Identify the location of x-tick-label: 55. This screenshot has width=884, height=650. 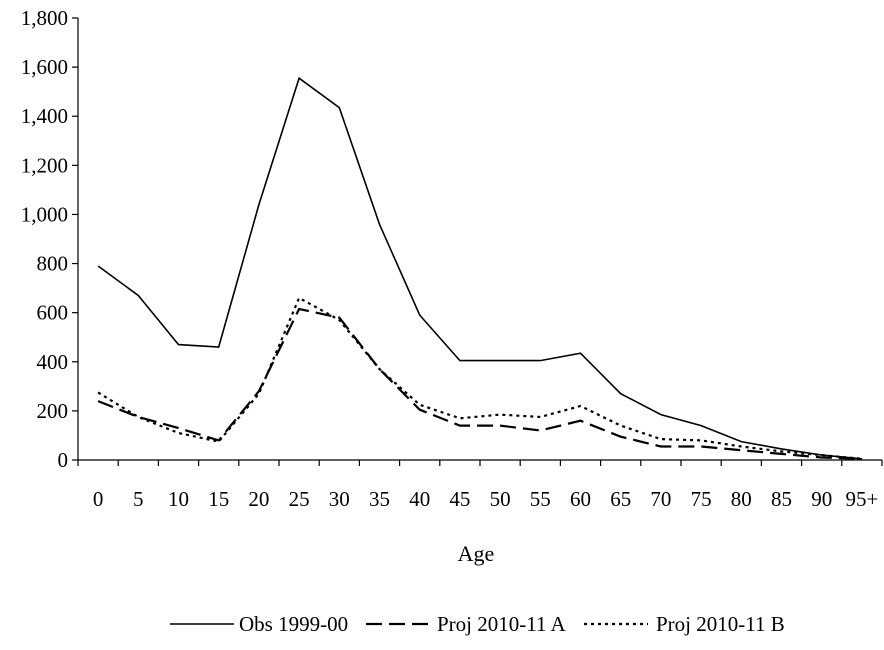
(540, 499).